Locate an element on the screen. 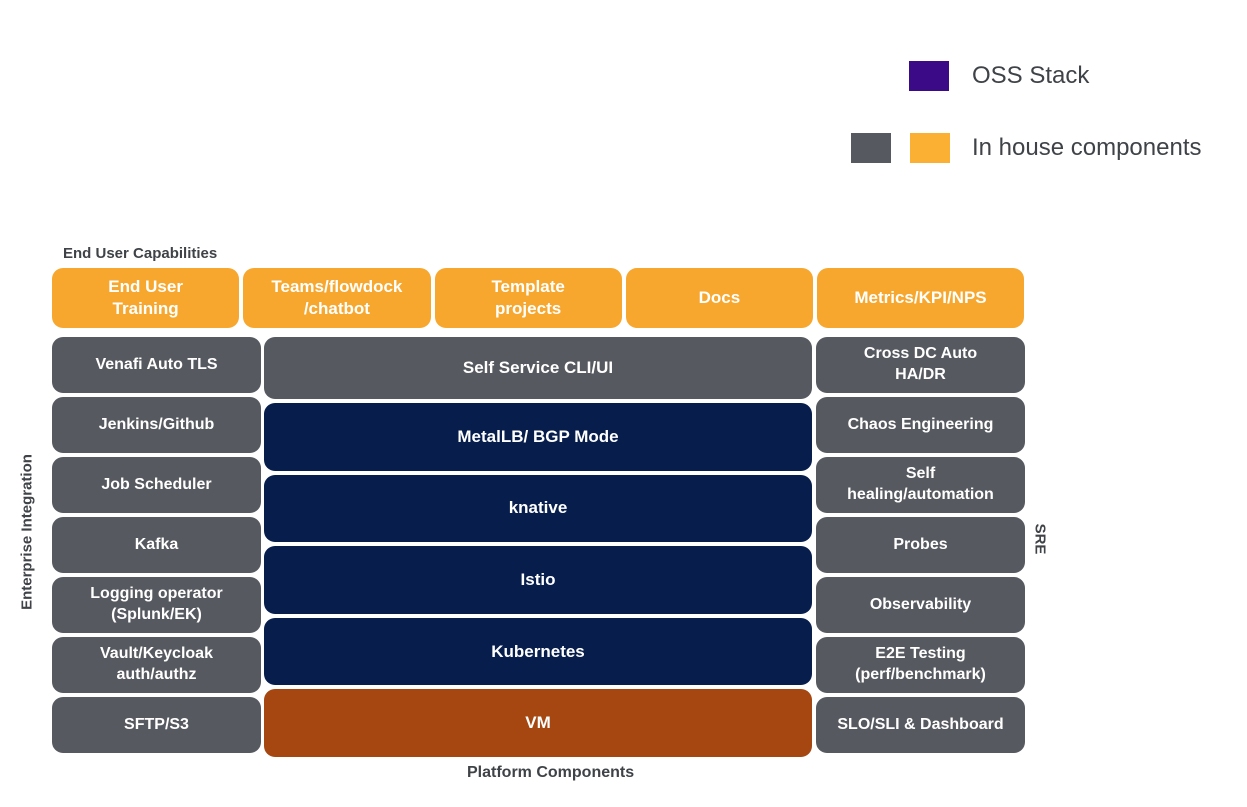 The image size is (1247, 807). box-slo-sli-dashboard: SLO/SLI & Dashboard is located at coordinates (920, 725).